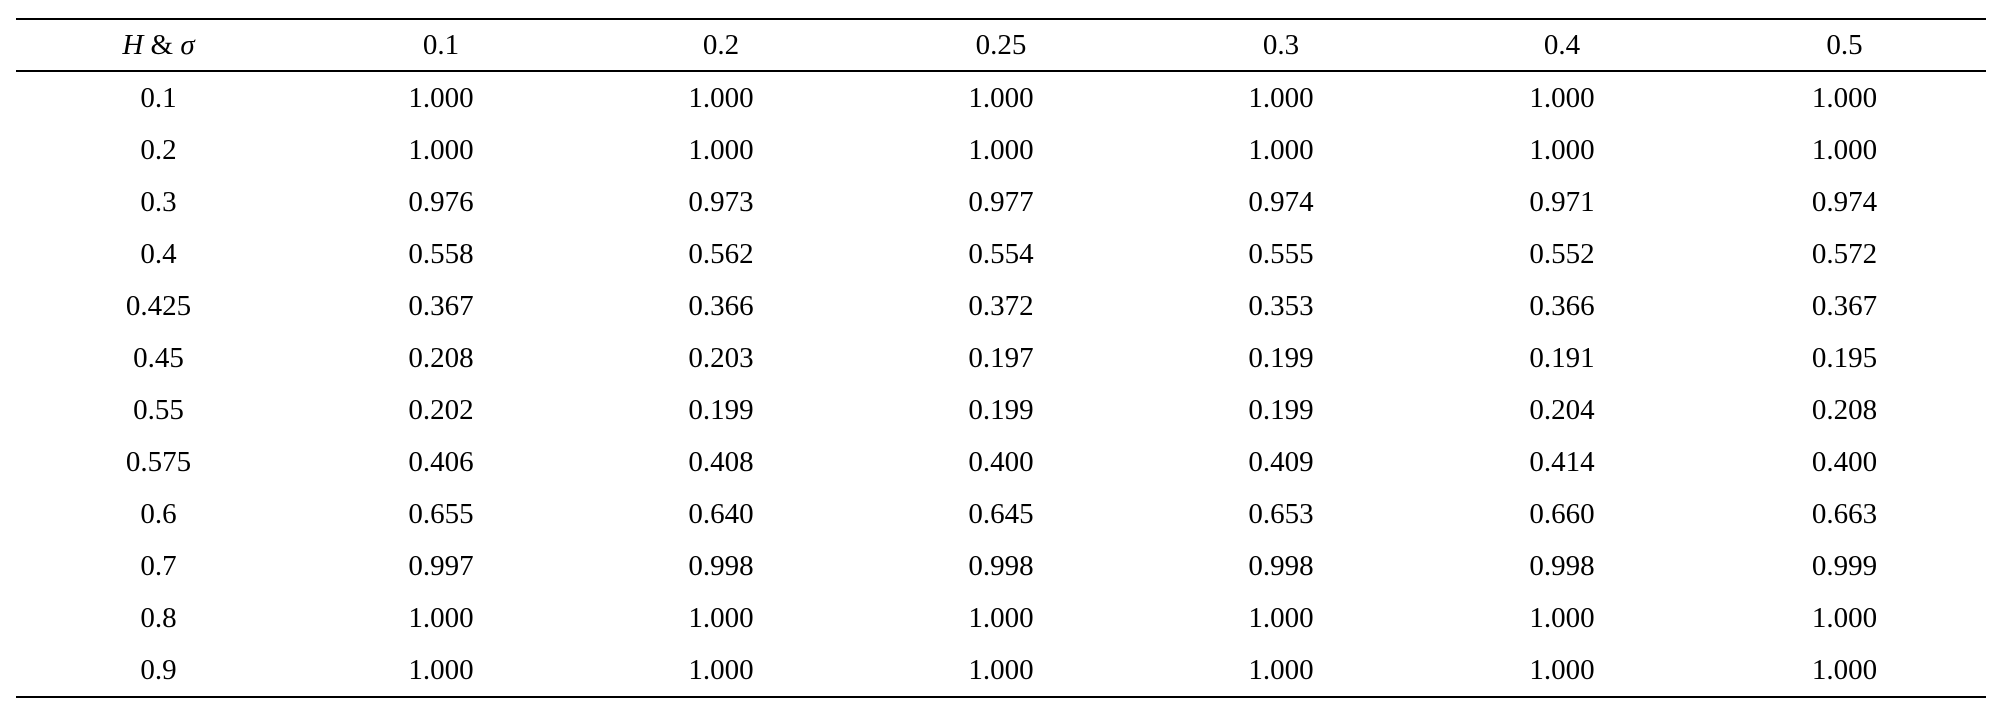  I want to click on table-cell: 0.406, so click(441, 461).